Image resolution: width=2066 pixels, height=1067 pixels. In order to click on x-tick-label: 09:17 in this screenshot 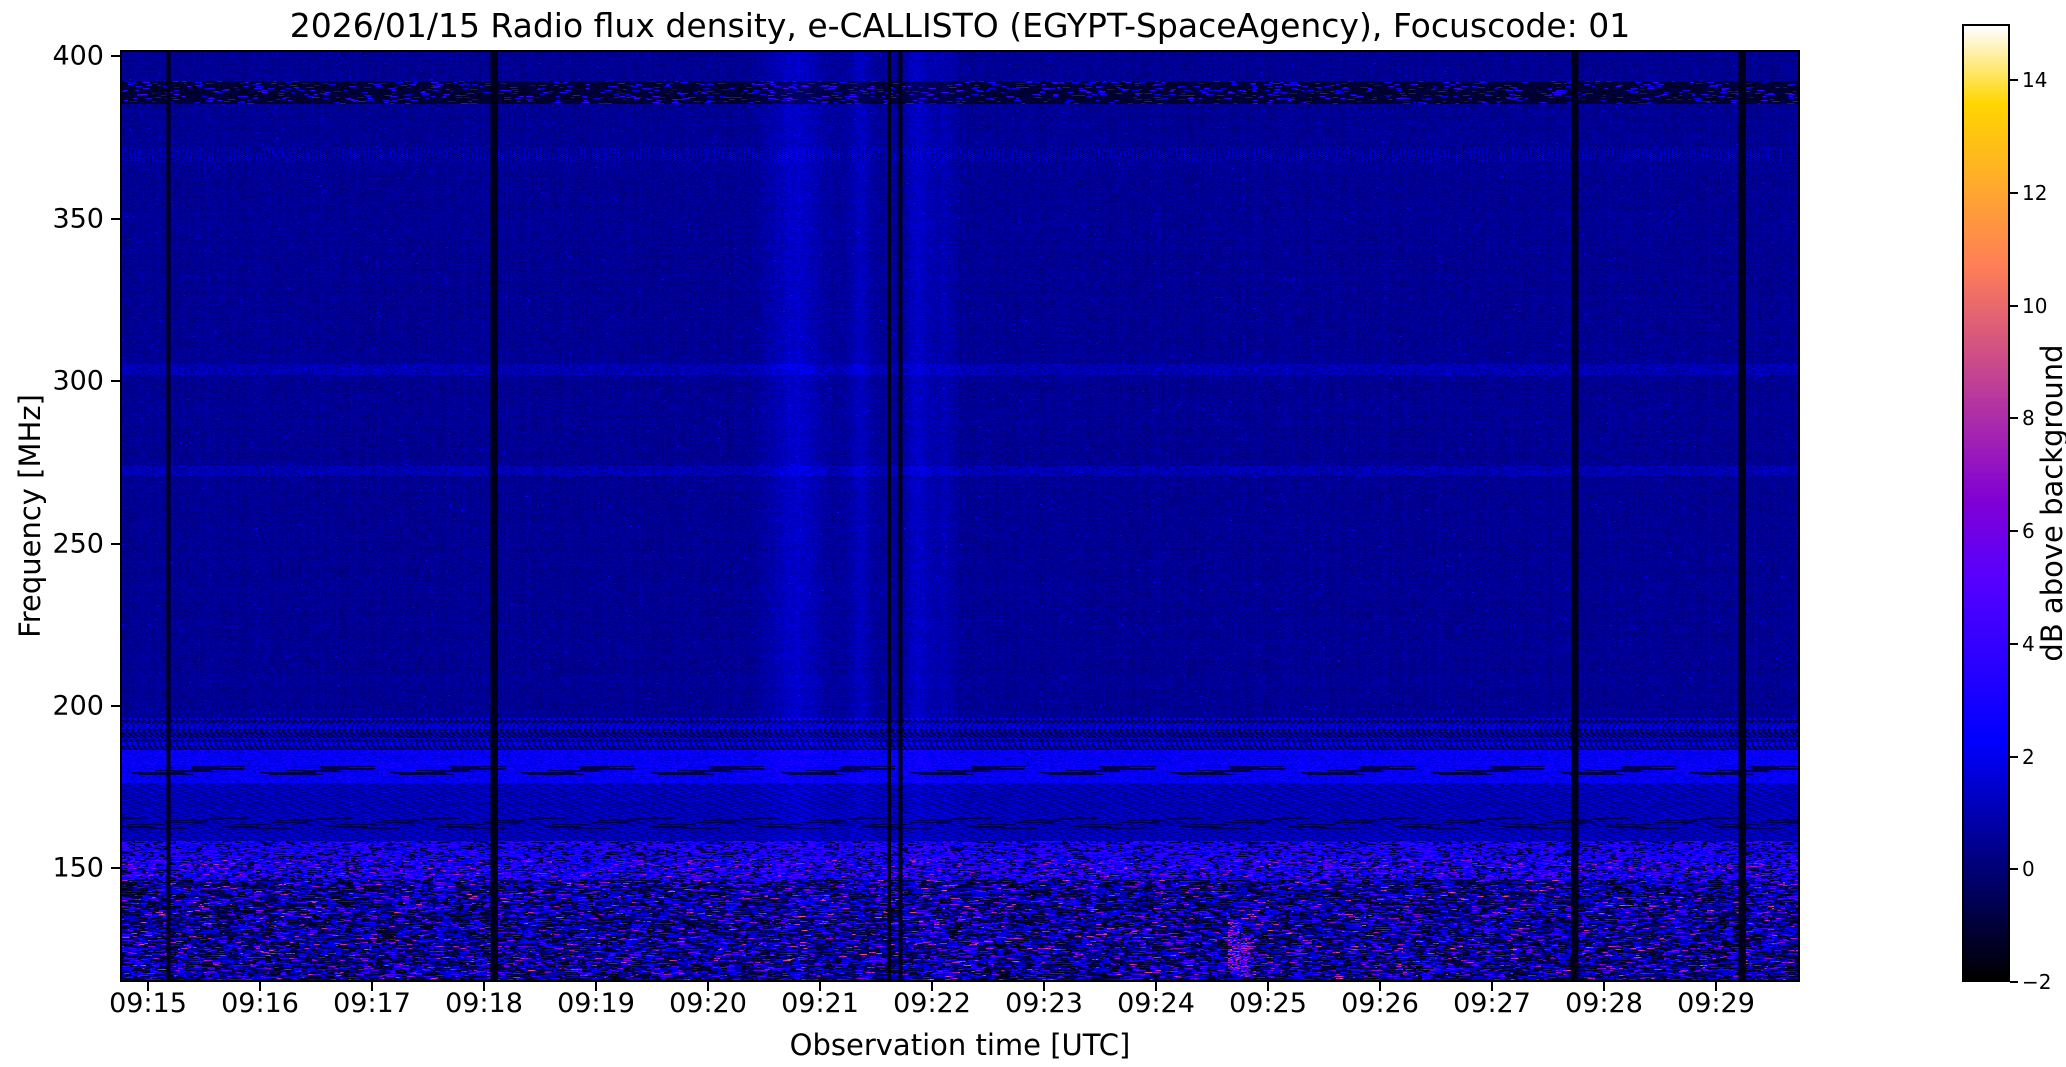, I will do `click(372, 1003)`.